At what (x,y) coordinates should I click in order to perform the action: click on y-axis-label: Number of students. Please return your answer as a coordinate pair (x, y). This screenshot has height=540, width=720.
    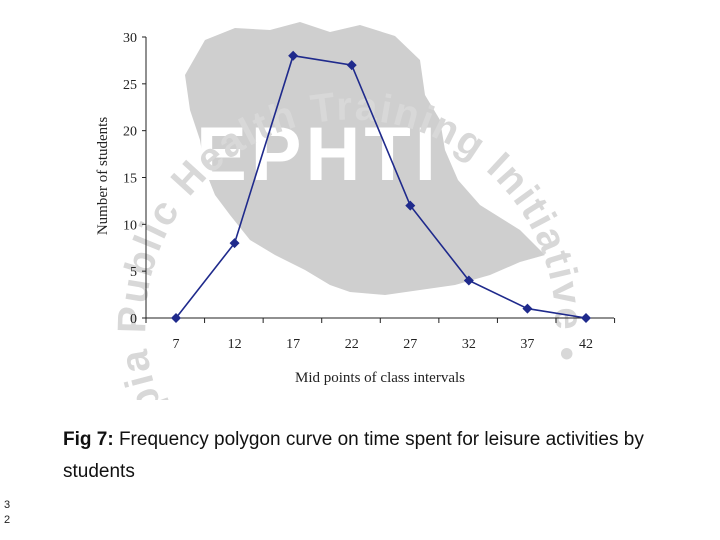
    Looking at the image, I should click on (103, 176).